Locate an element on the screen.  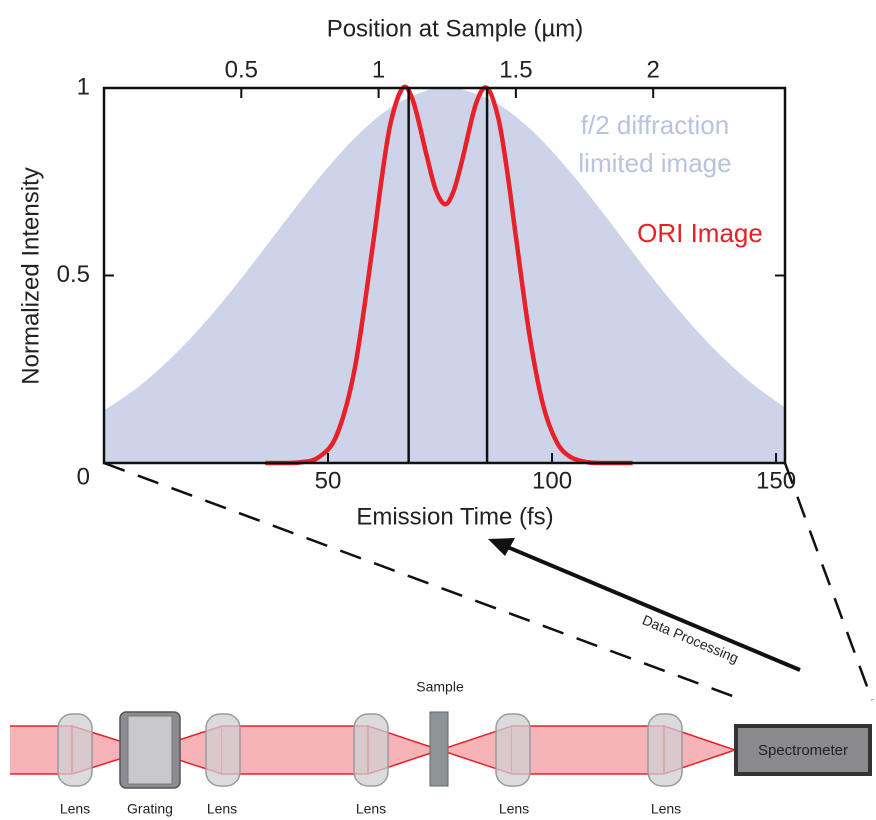
y-tick-label: 0.5 is located at coordinates (73, 274).